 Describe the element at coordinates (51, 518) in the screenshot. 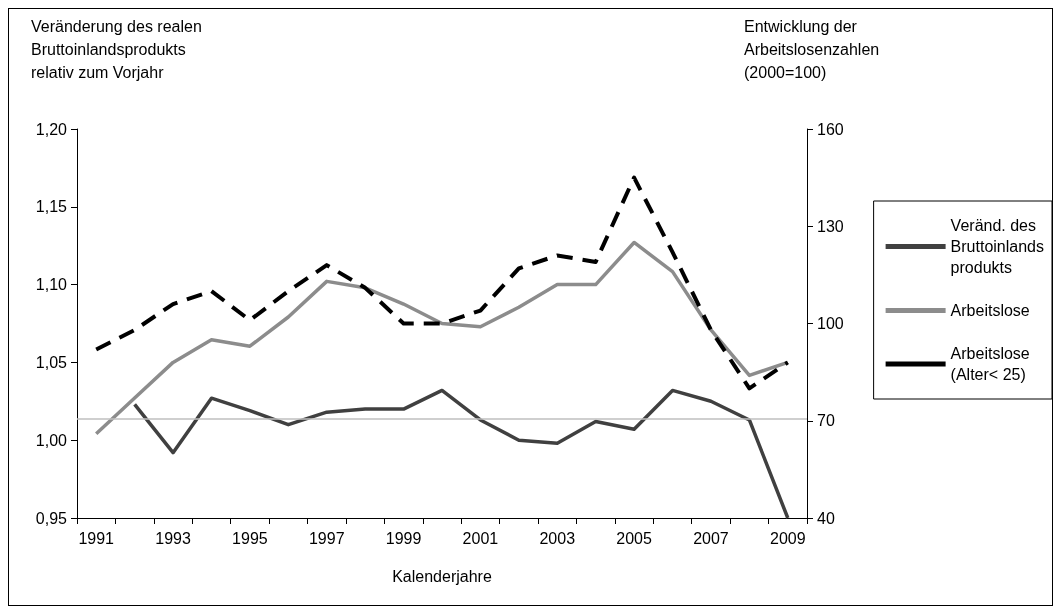

I see `y-tick-label: 0,95` at that location.